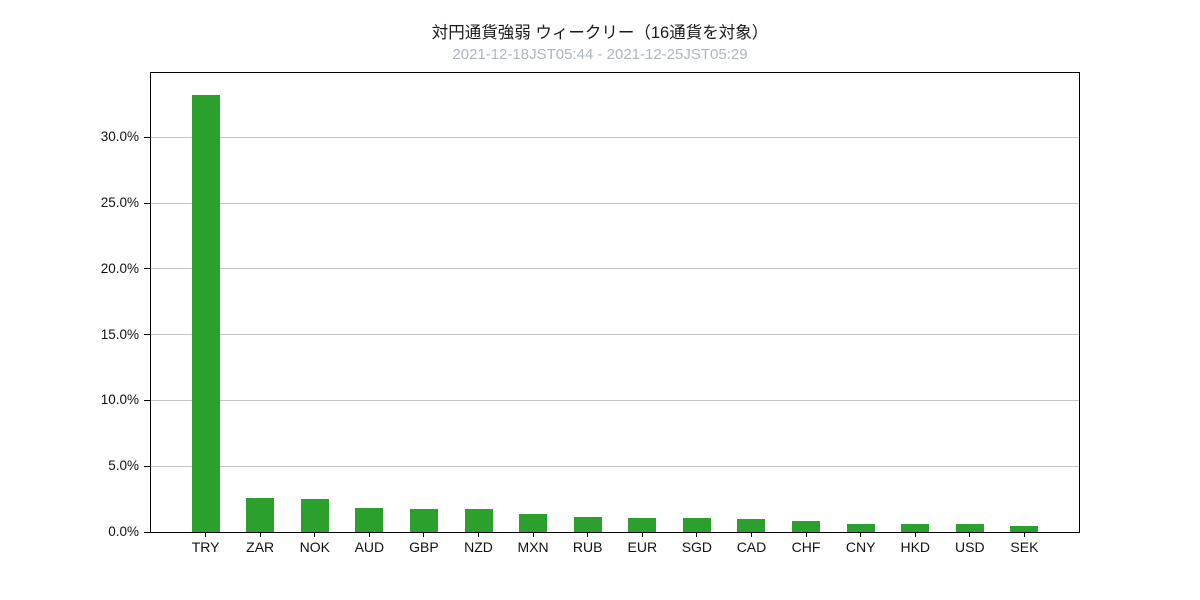  What do you see at coordinates (478, 520) in the screenshot?
I see `bar-NZD` at bounding box center [478, 520].